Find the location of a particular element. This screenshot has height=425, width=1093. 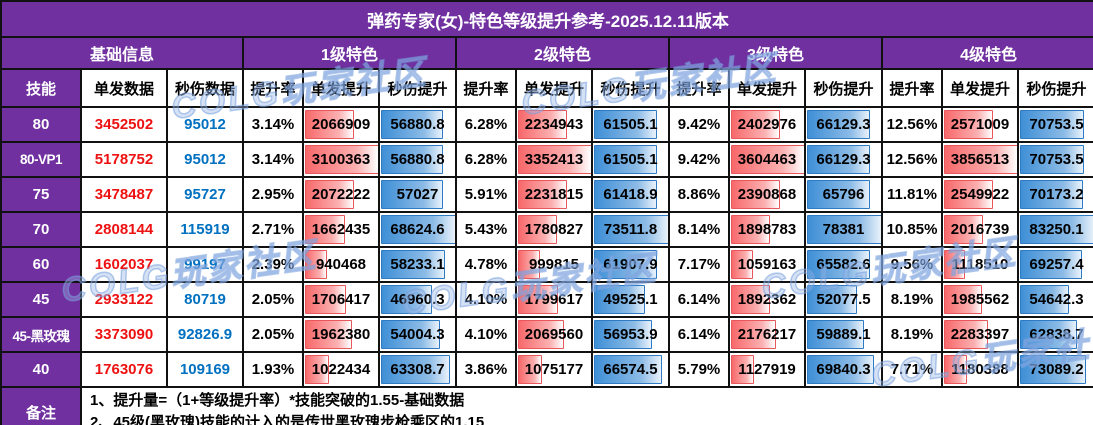

cell-value: 1022434 is located at coordinates (341, 369).